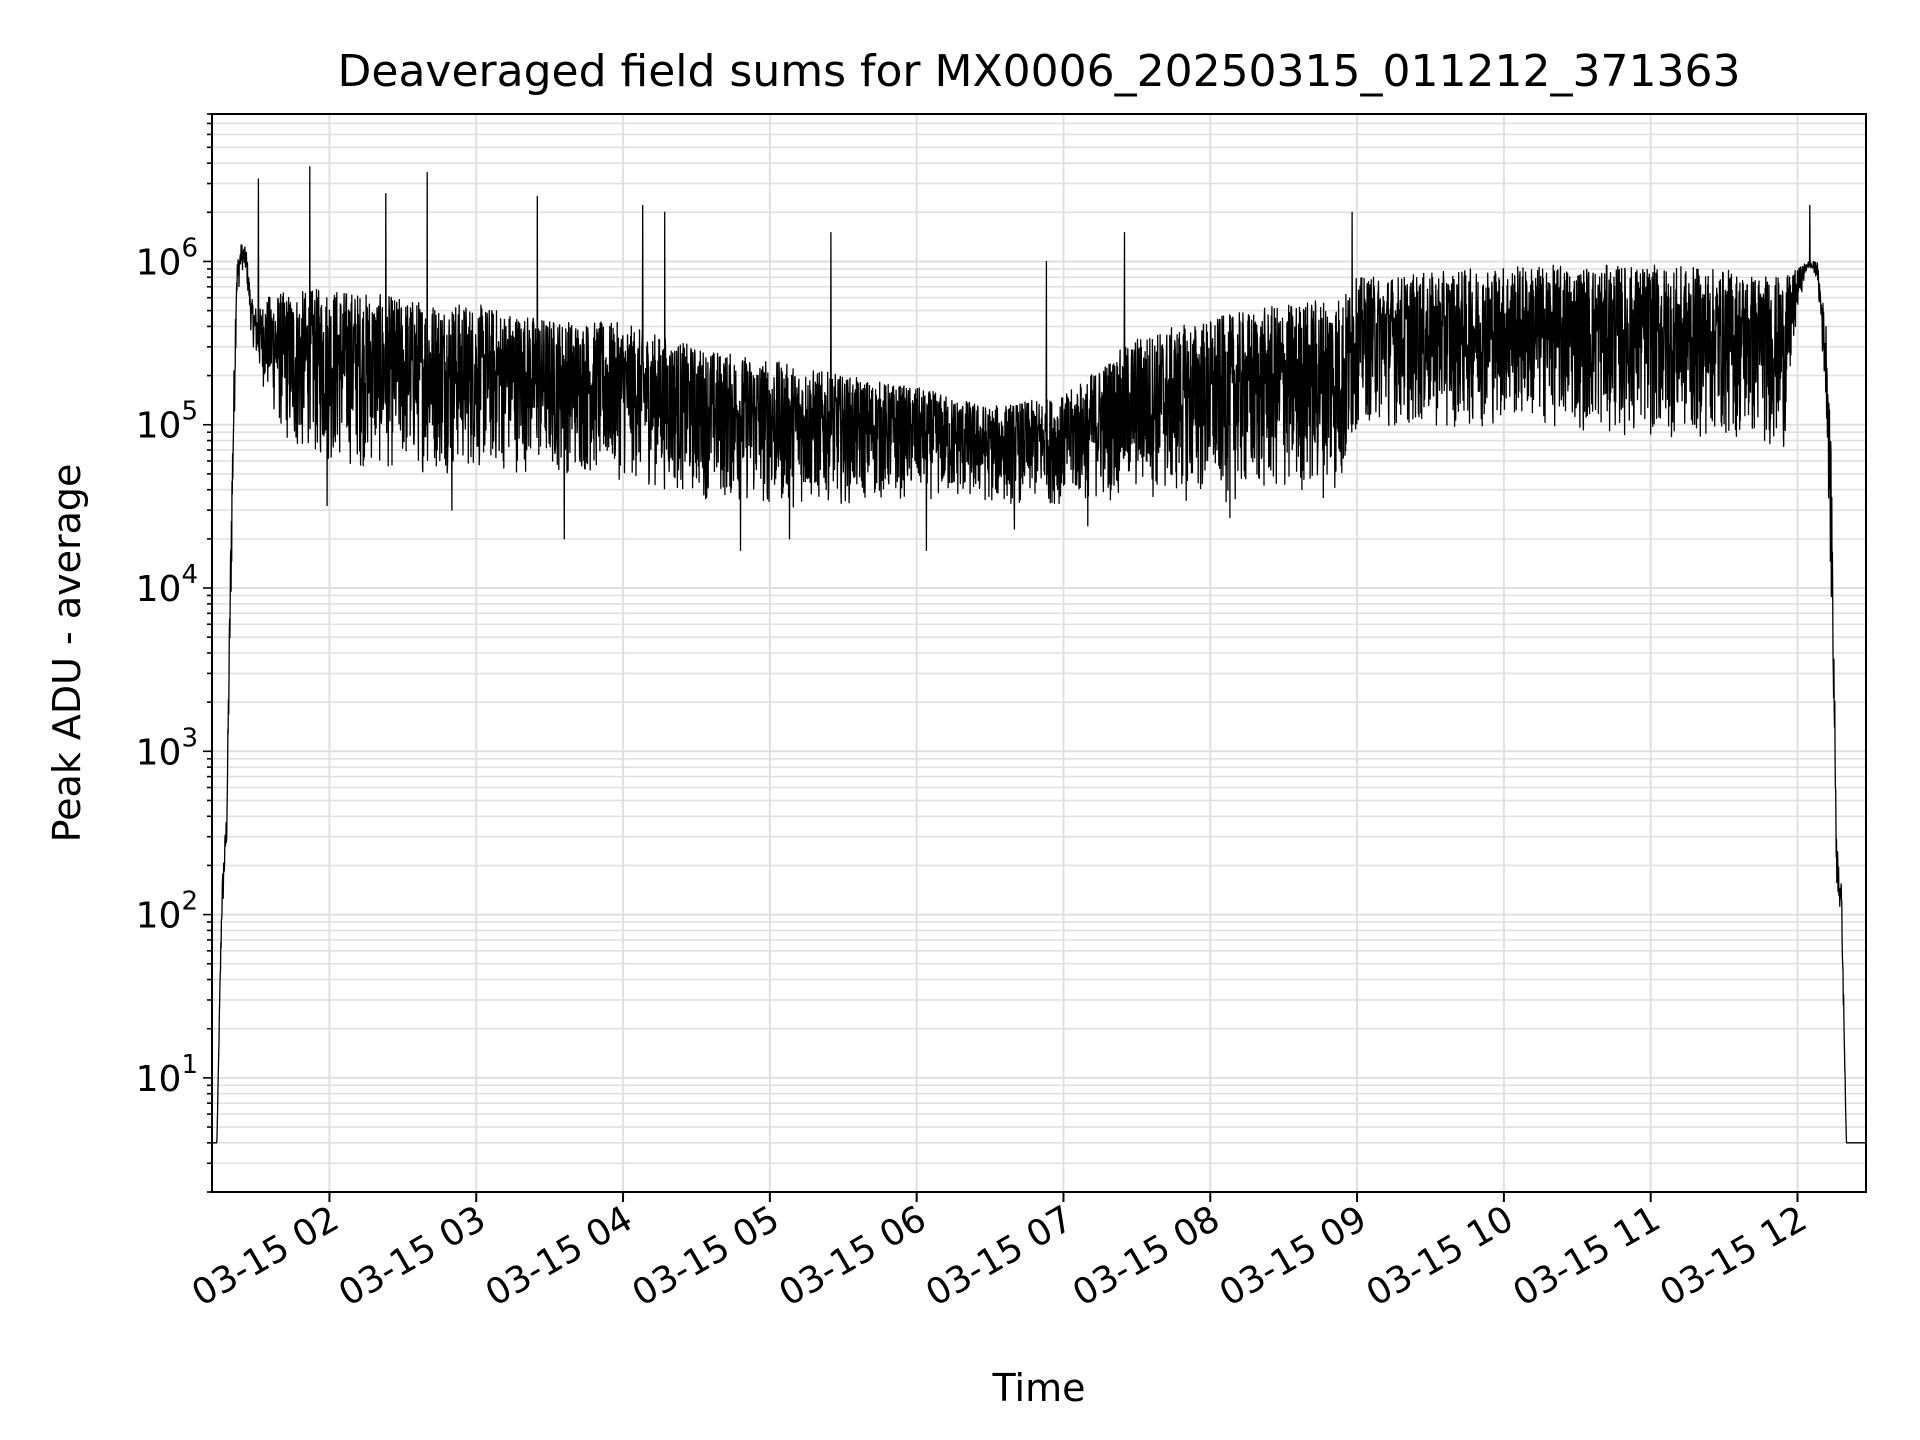 The image size is (1920, 1440). I want to click on y-tick-exponent: 3, so click(189, 738).